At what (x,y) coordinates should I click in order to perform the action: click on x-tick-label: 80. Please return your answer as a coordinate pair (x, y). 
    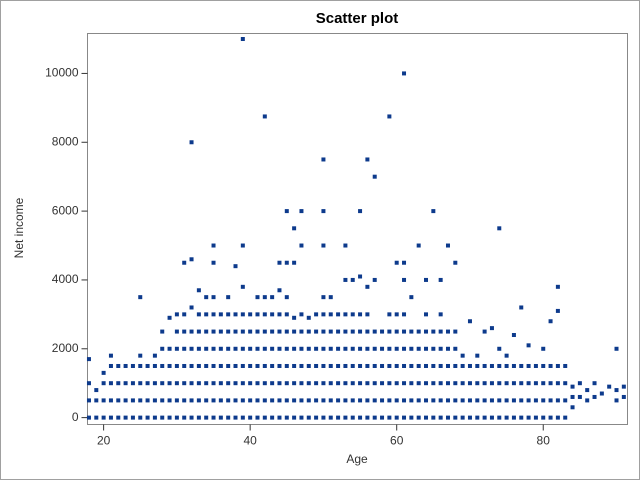
    Looking at the image, I should click on (544, 441).